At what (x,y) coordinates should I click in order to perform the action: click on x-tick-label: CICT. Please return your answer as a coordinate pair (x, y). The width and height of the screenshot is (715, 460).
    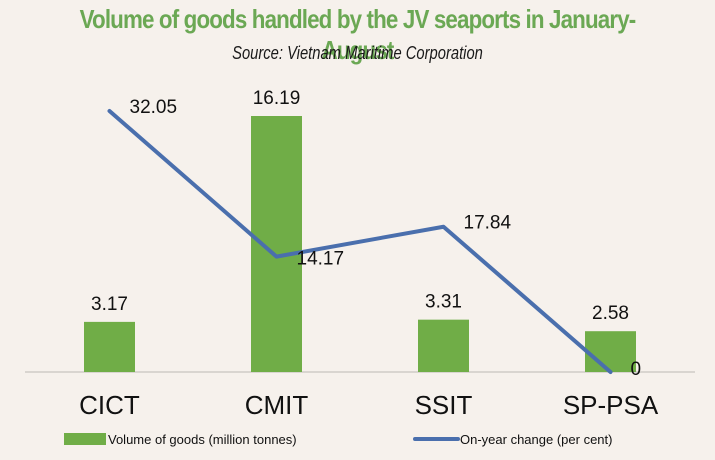
    Looking at the image, I should click on (109, 405).